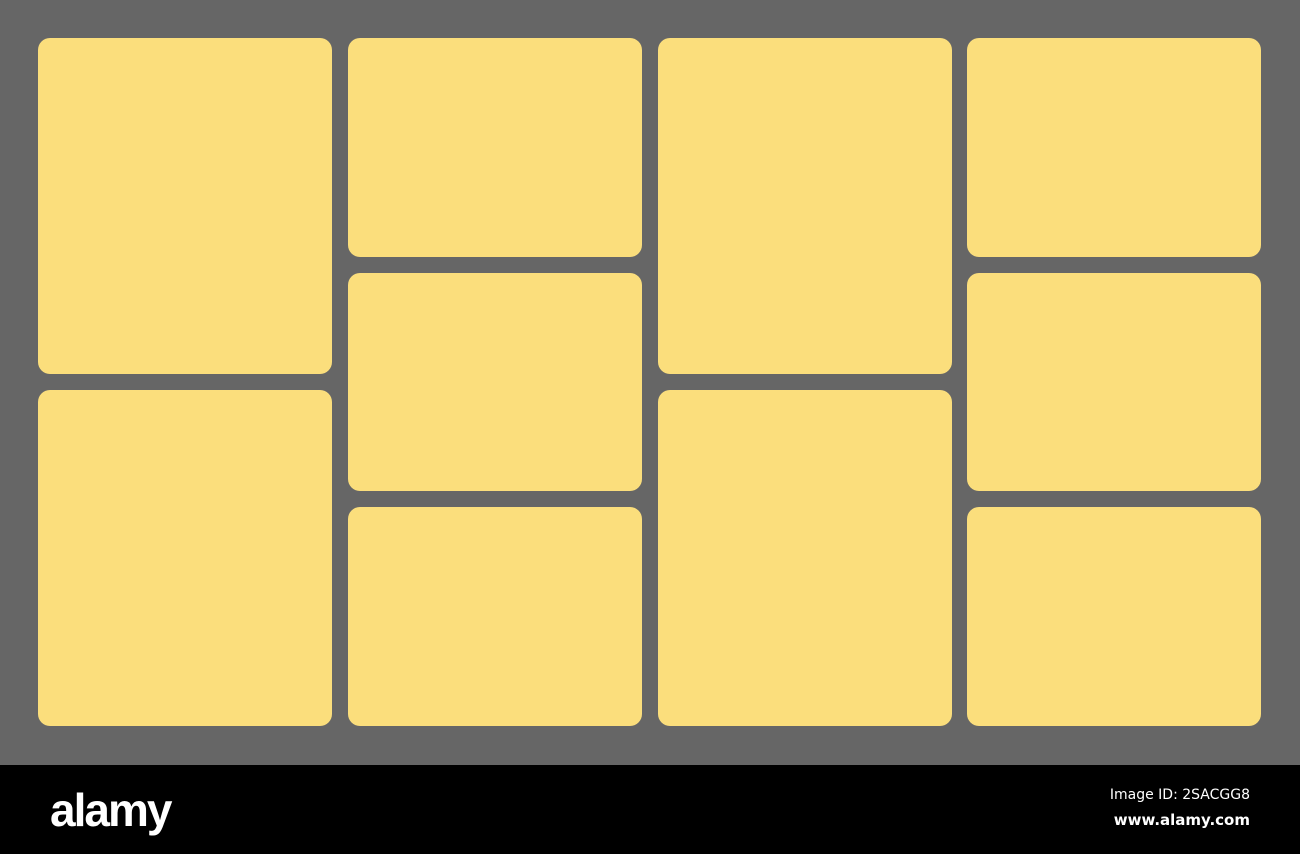 The image size is (1300, 854). Describe the element at coordinates (650, 809) in the screenshot. I see `footer-bar: alamy Image ID: 2SACGG8 www.alamy.com` at that location.